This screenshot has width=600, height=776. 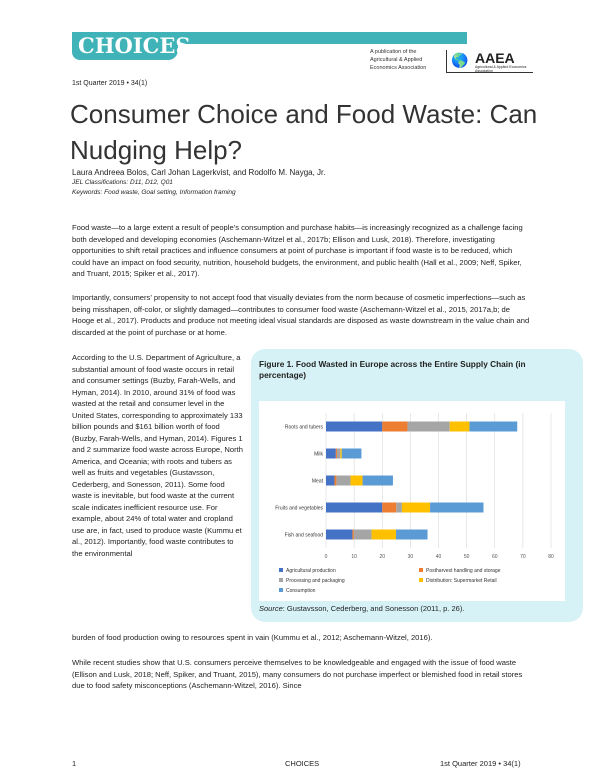 What do you see at coordinates (326, 557) in the screenshot?
I see `x-tick-label: 0` at bounding box center [326, 557].